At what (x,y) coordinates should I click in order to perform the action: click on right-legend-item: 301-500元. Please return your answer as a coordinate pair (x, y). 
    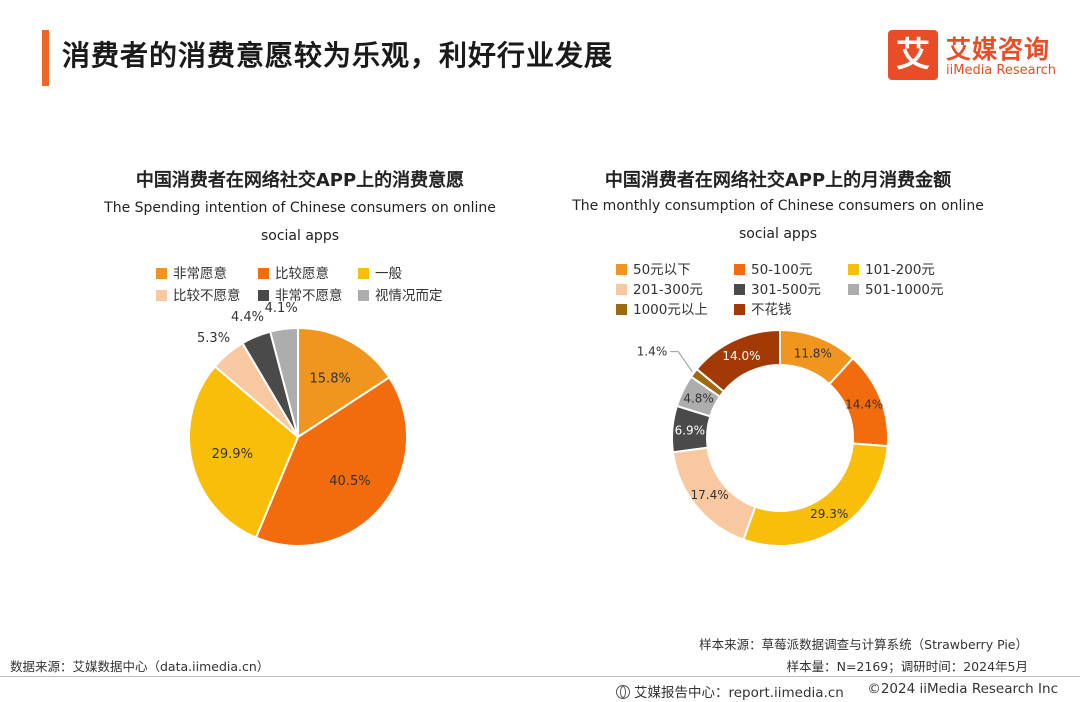
    Looking at the image, I should click on (777, 288).